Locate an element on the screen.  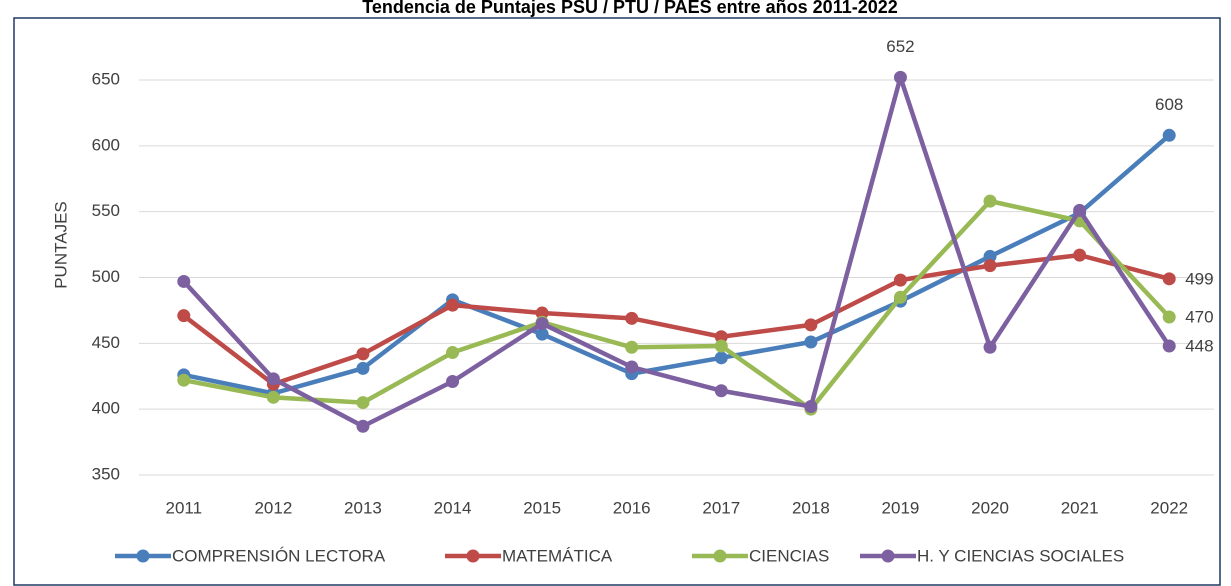
legend-label: H. Y CIENCIAS SOCIALES is located at coordinates (1020, 555).